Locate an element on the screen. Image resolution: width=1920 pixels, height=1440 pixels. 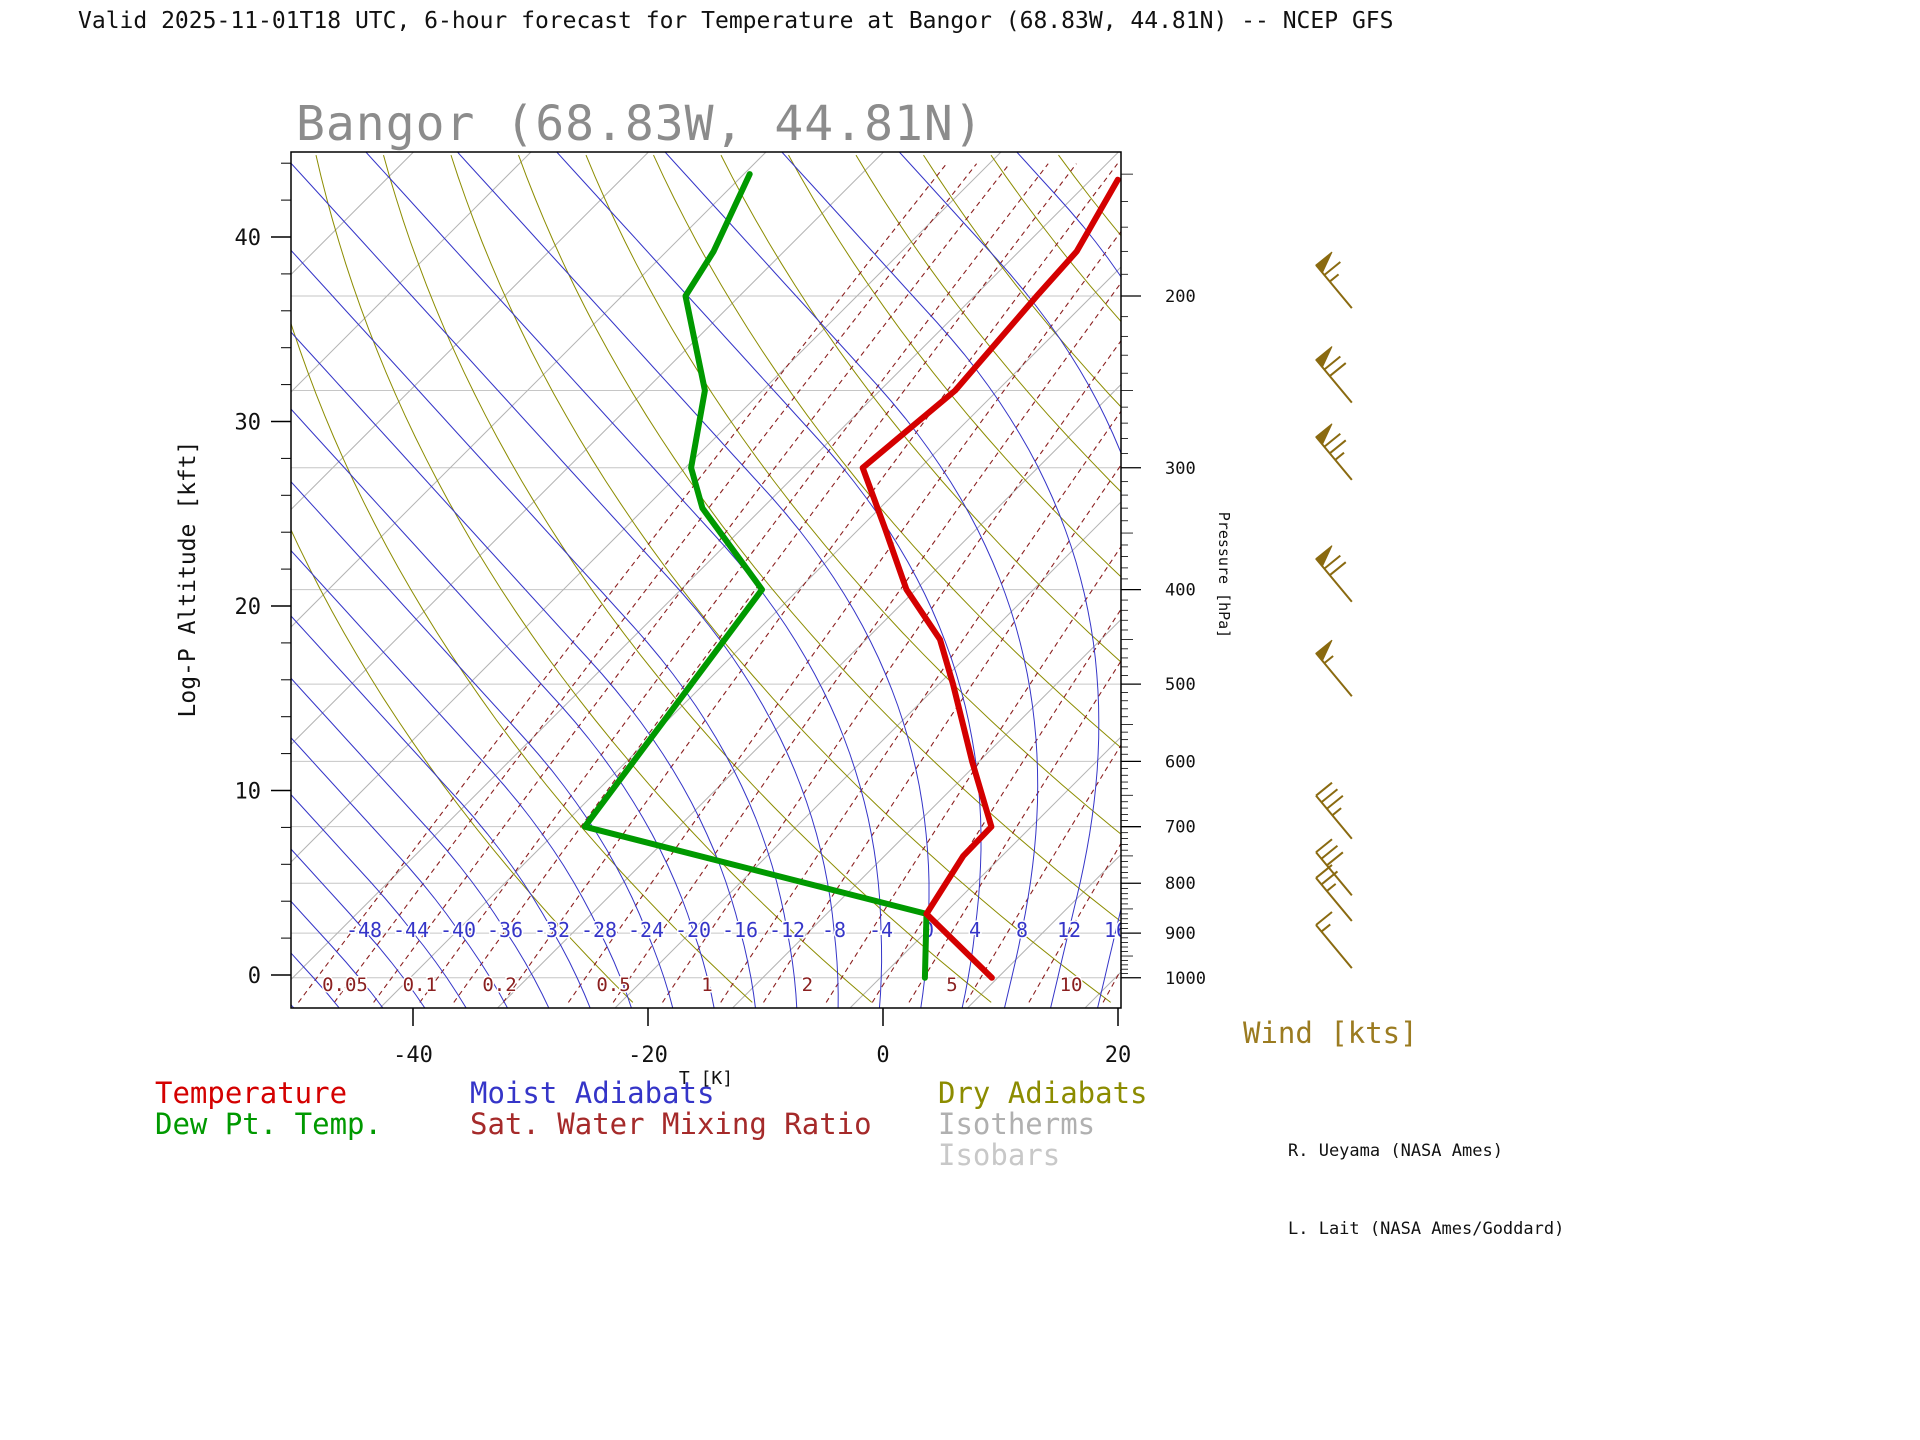
chart-title: Bangor (68.83W, 44.81N) is located at coordinates (640, 124).